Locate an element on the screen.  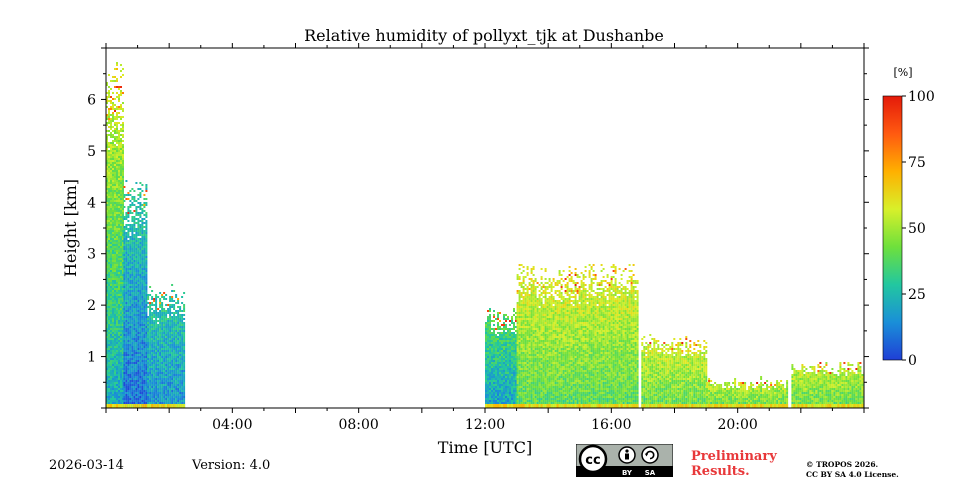
colorbar-tick-label: 0 is located at coordinates (912, 361).